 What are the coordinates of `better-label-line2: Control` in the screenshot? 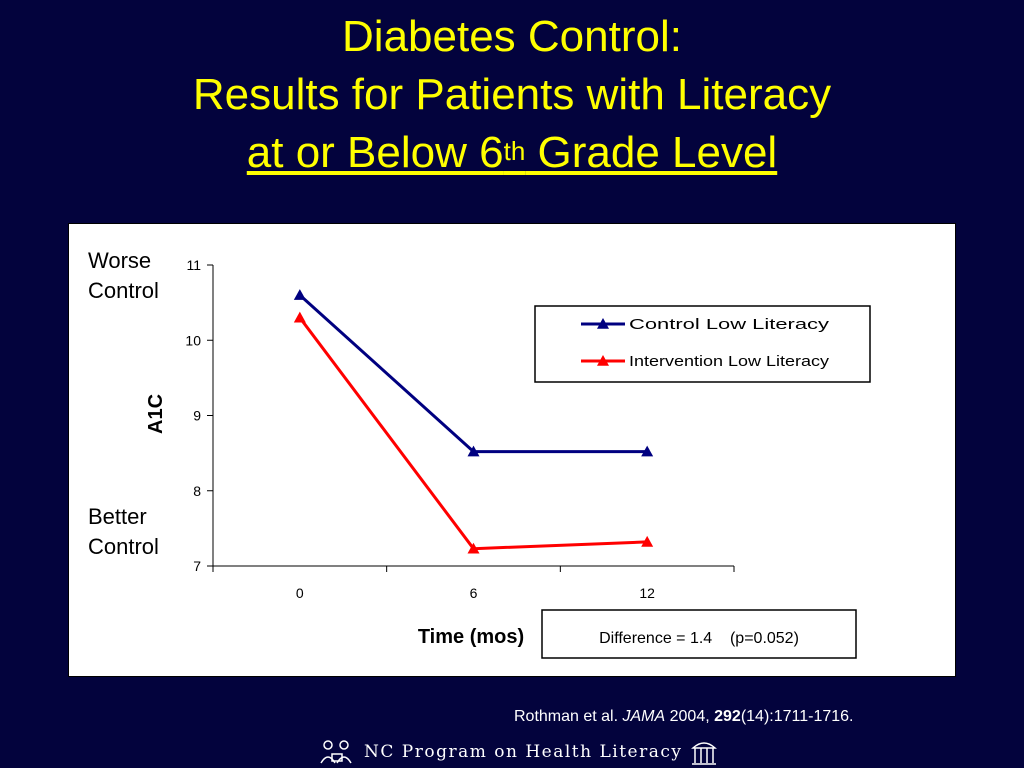 It's located at (123, 546).